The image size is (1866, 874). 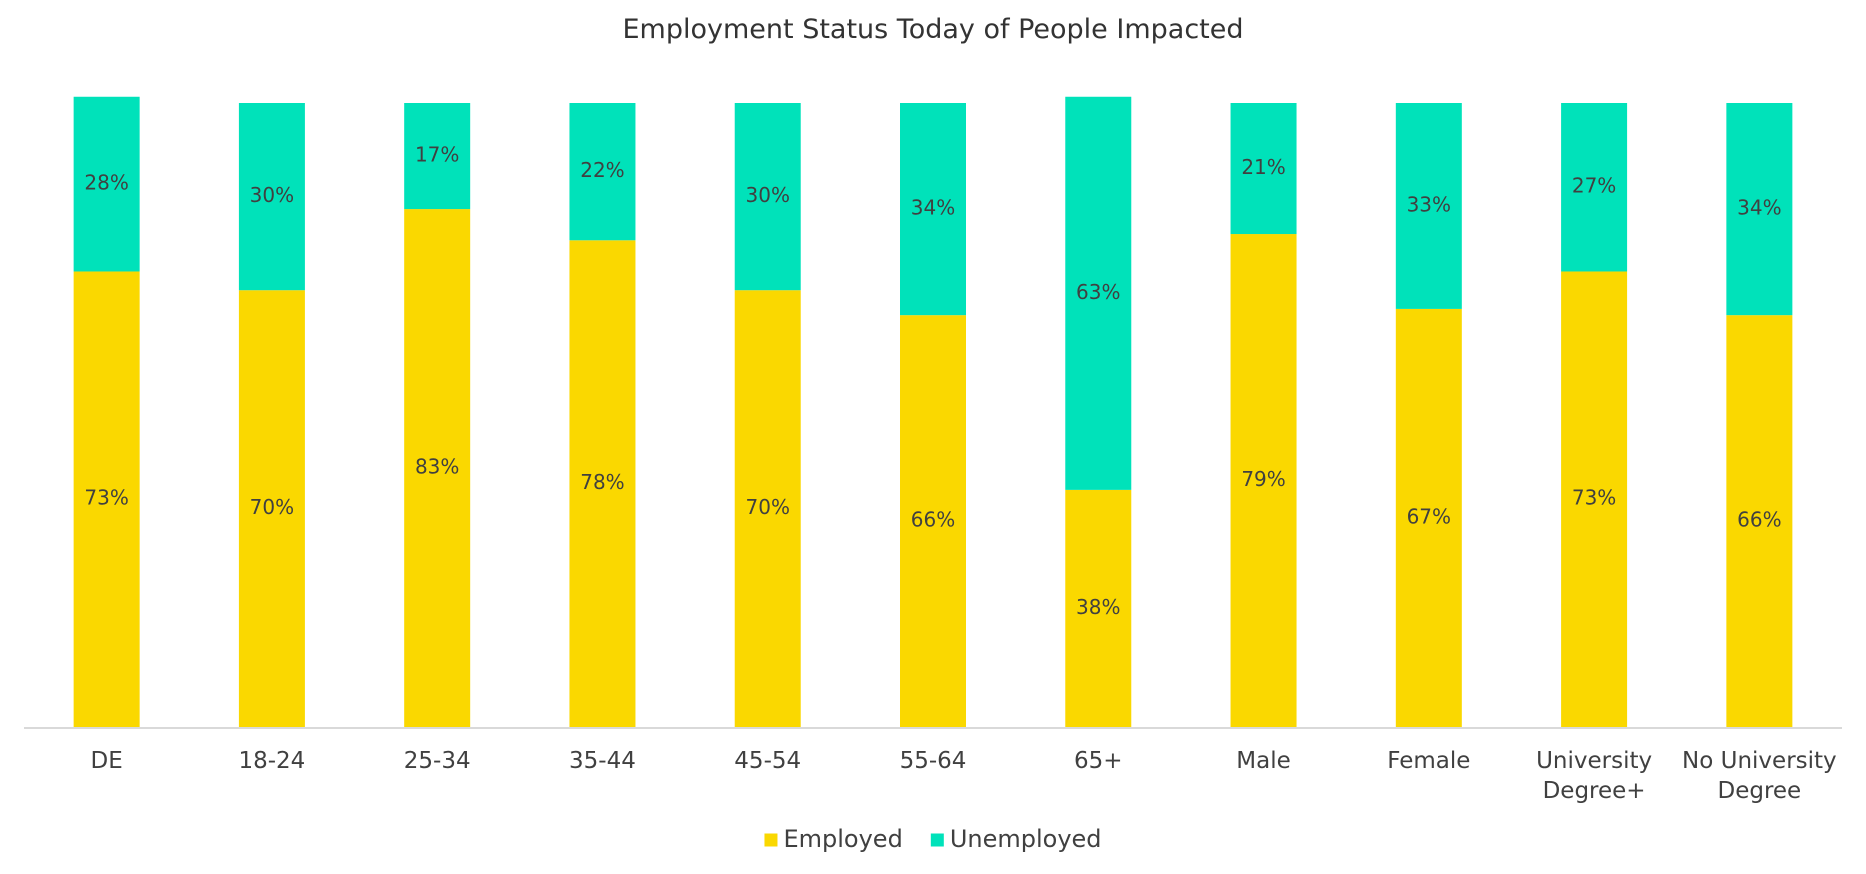 I want to click on bar-employed-university-degree, so click(x=1594, y=499).